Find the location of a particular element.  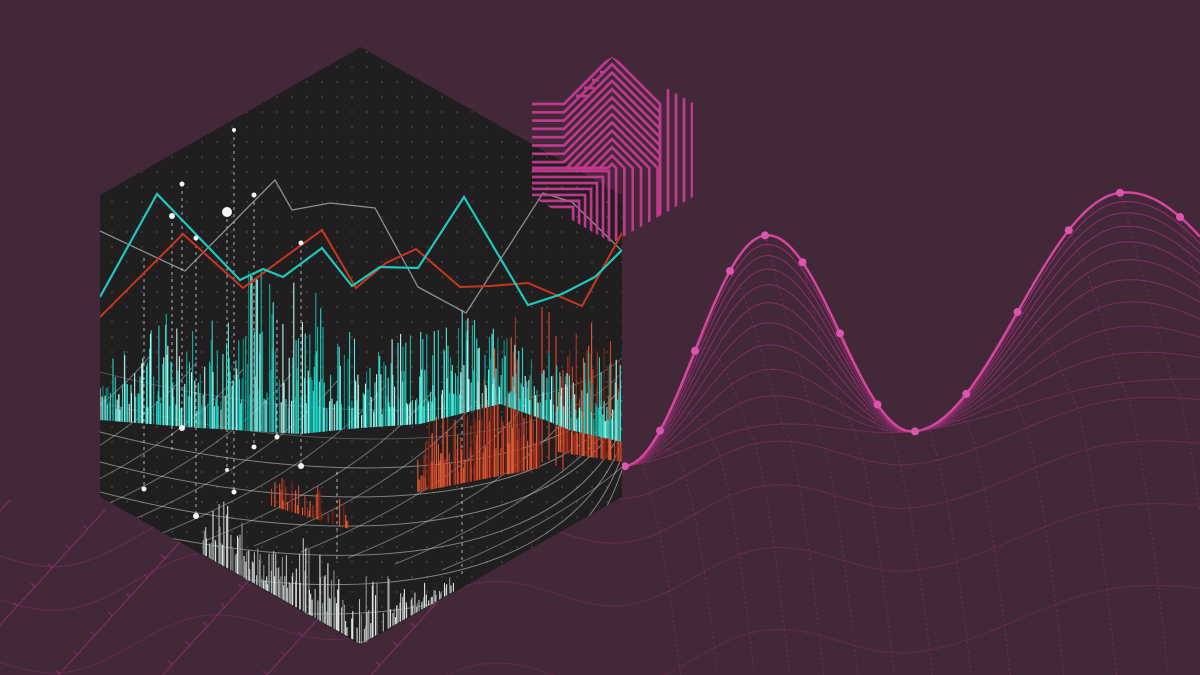

white-bars is located at coordinates (329, 573).